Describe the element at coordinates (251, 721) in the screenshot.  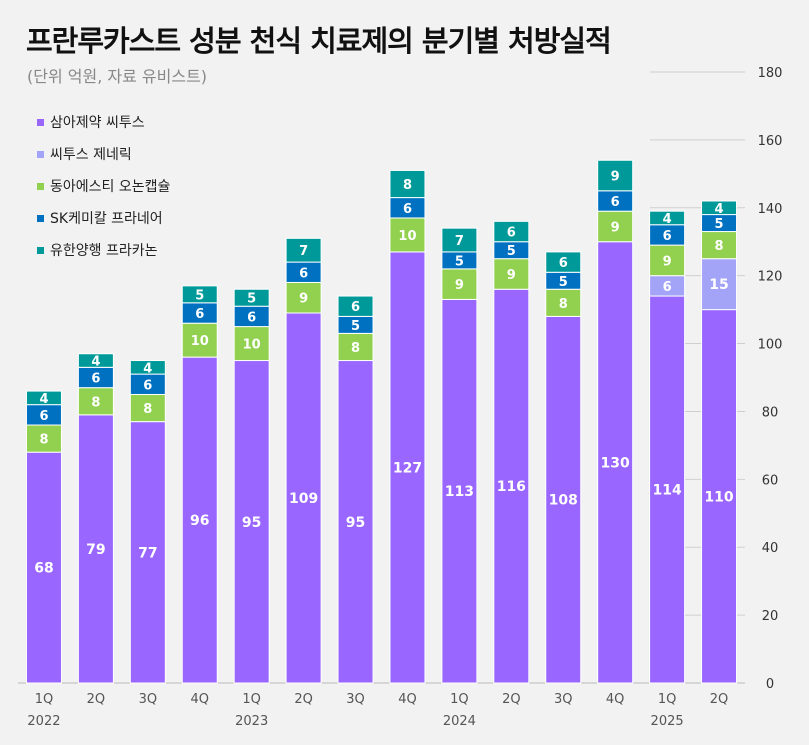
I see `year-label: 2023` at that location.